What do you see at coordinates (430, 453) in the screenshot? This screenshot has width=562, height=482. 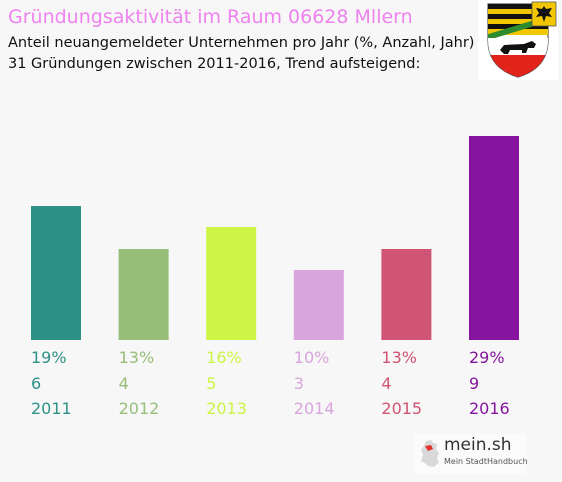 I see `germany-map-icon` at bounding box center [430, 453].